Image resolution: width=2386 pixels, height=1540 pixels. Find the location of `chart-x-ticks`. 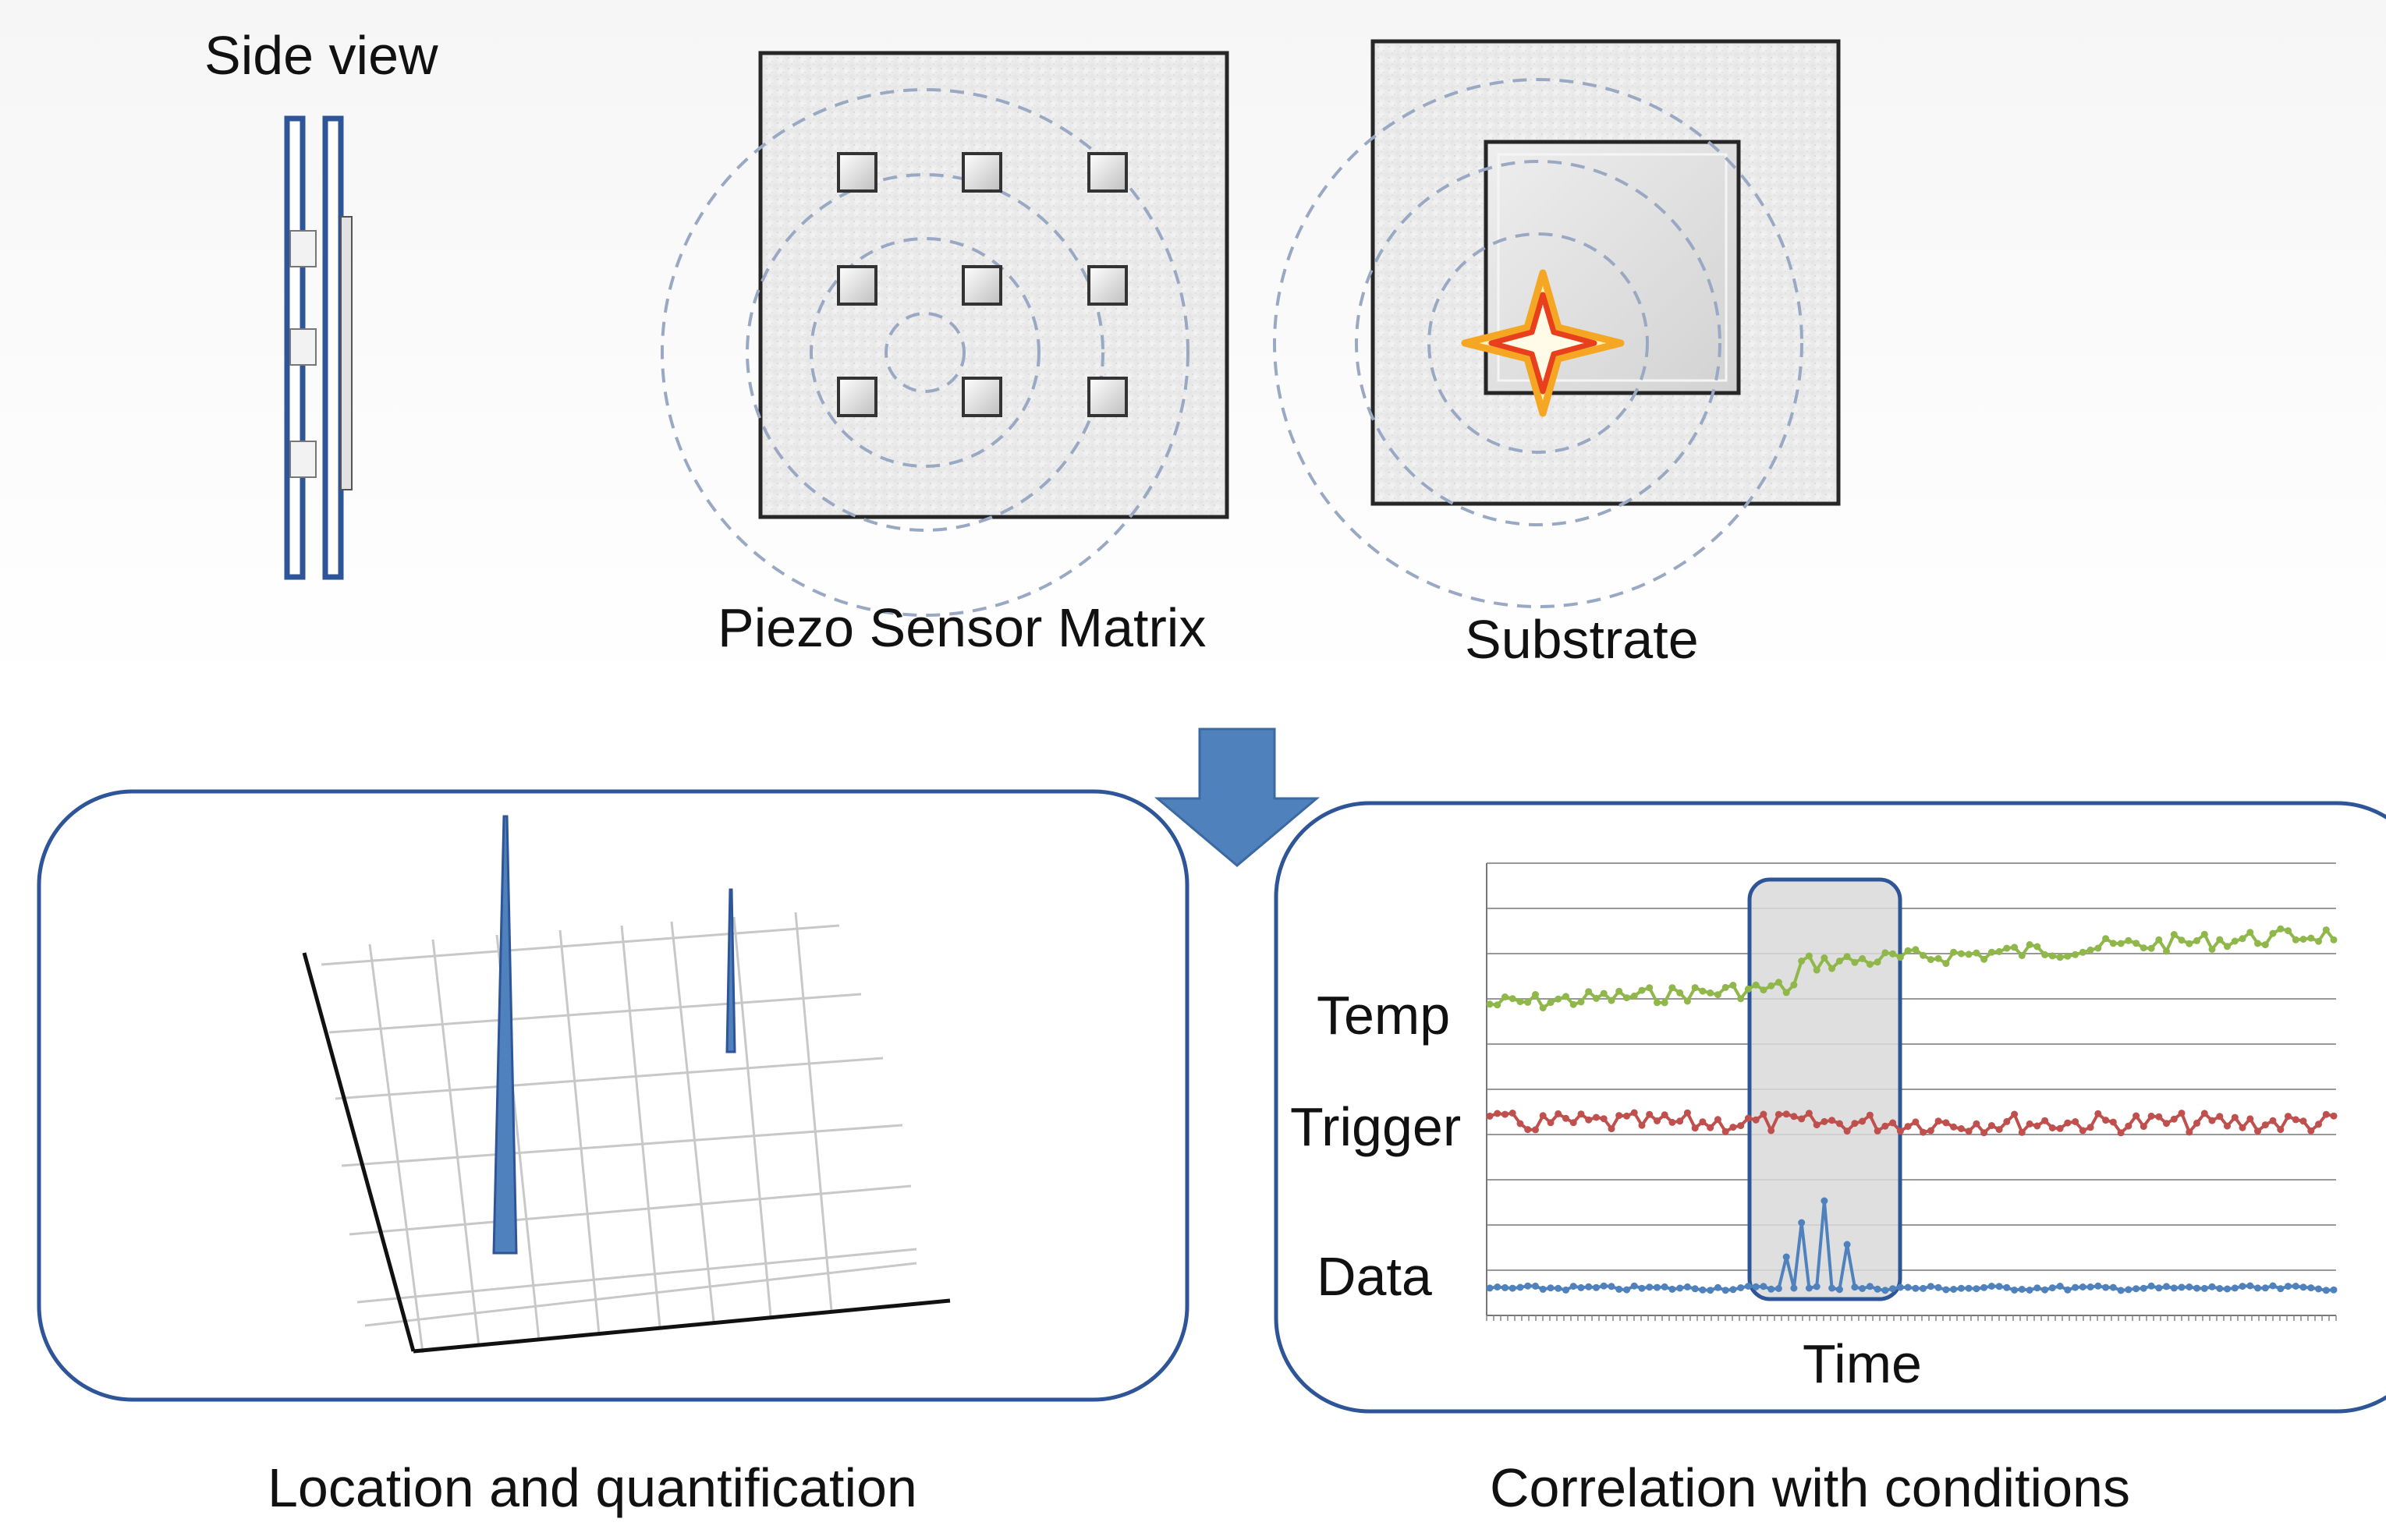

chart-x-ticks is located at coordinates (1911, 1318).